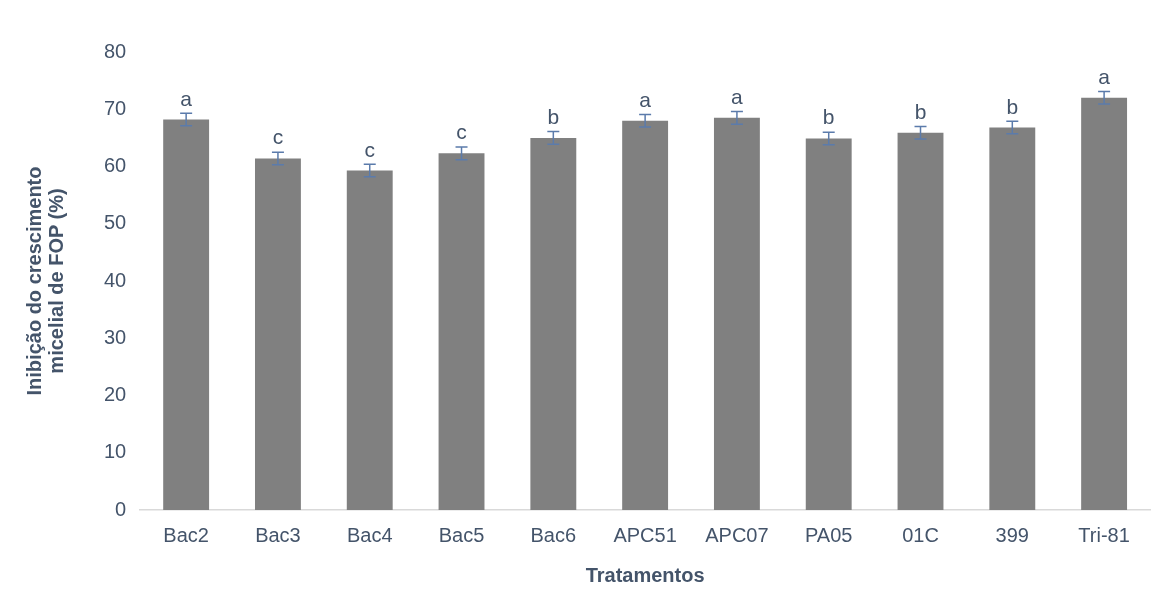 This screenshot has height=592, width=1164. Describe the element at coordinates (115, 222) in the screenshot. I see `y-tick-label: 50` at that location.